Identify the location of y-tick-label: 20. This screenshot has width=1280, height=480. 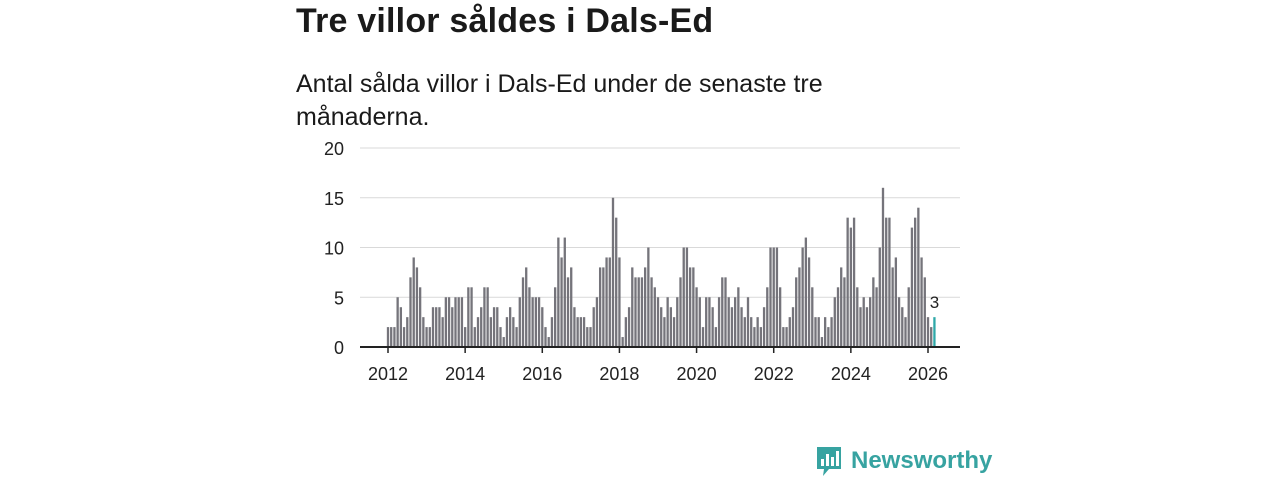
(334, 149).